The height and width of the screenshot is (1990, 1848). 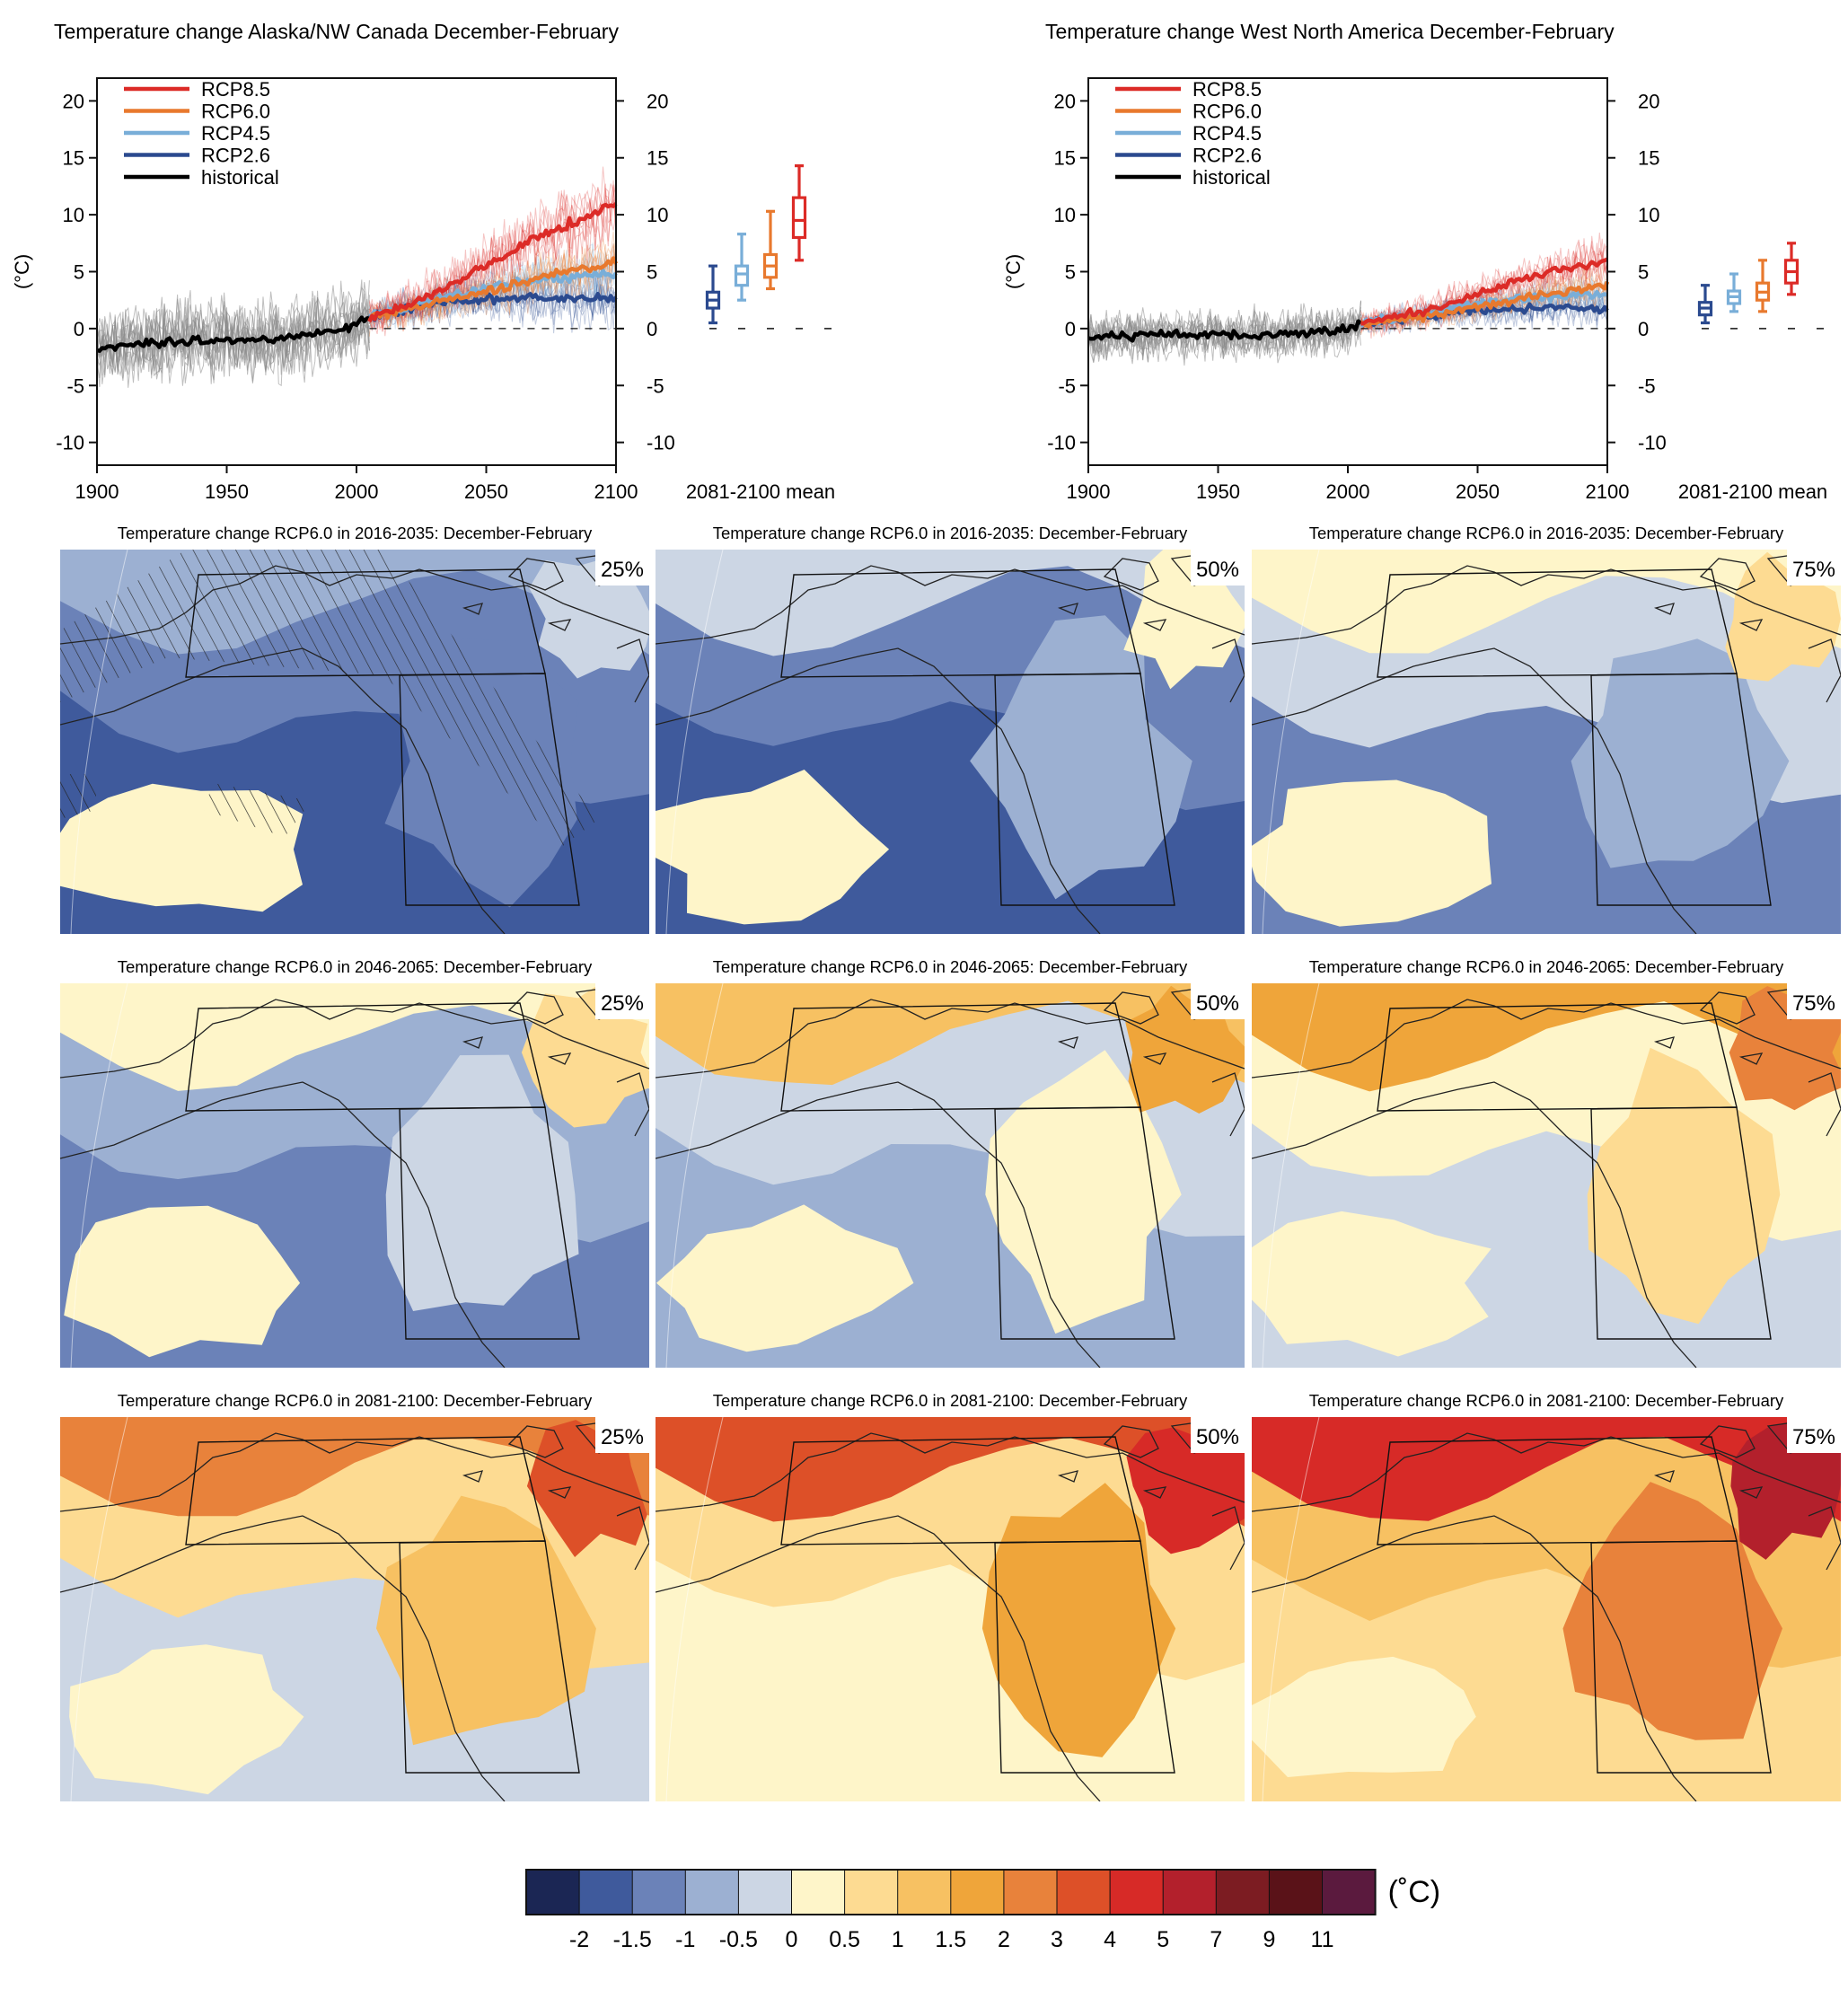 I want to click on colorbar-tick-label: 1, so click(x=898, y=1939).